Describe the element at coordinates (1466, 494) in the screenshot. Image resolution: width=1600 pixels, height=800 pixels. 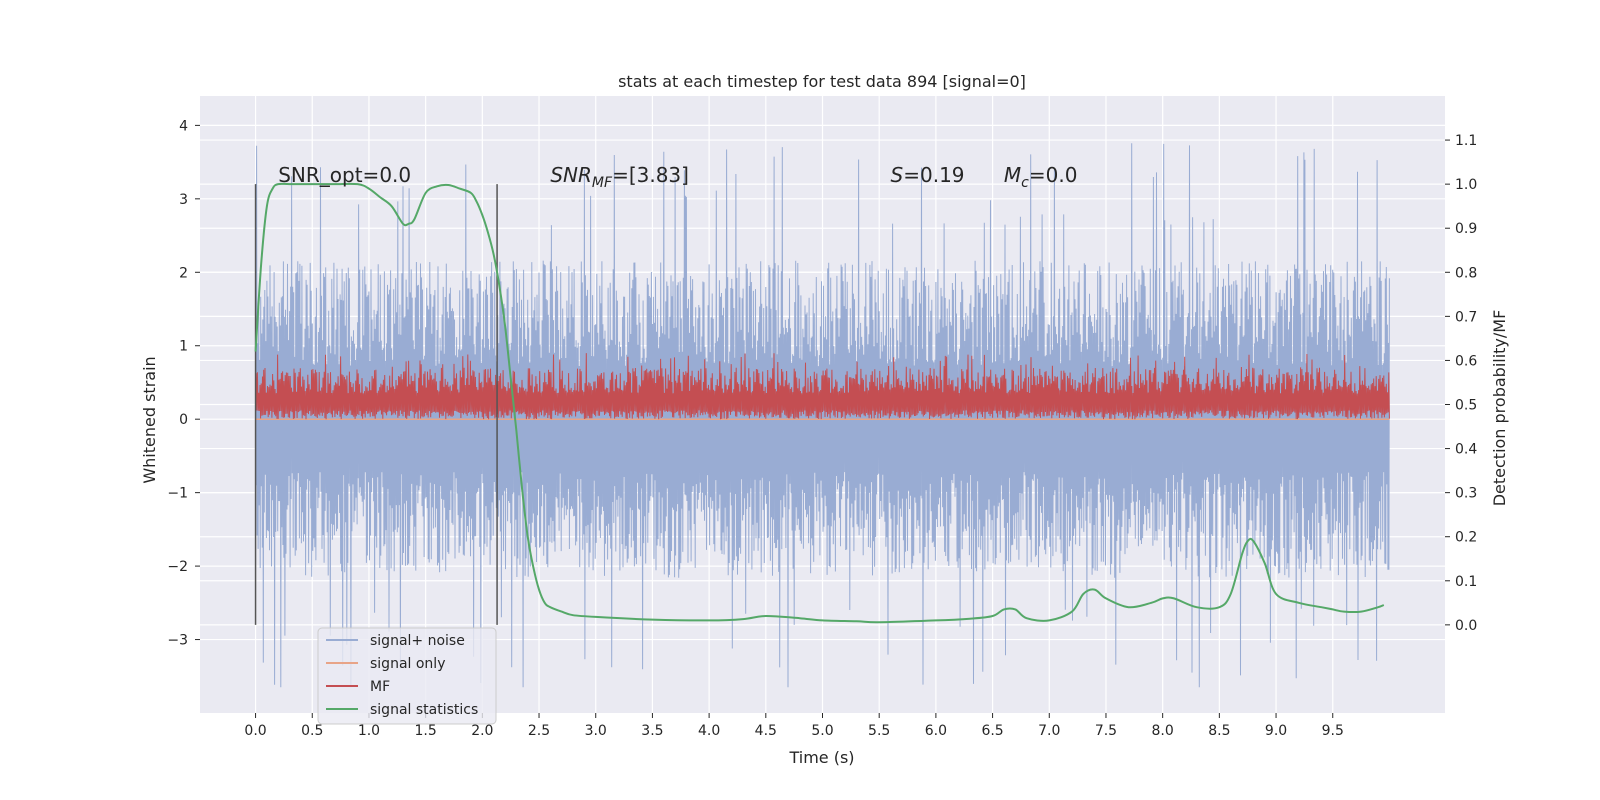
I see `y-right-tick-label: 0.3` at that location.